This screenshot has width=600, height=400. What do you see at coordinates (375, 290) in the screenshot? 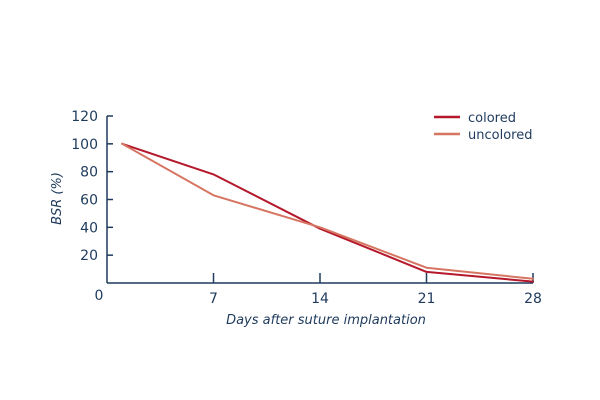
I see `x-ticks: 7 14 21 28` at bounding box center [375, 290].